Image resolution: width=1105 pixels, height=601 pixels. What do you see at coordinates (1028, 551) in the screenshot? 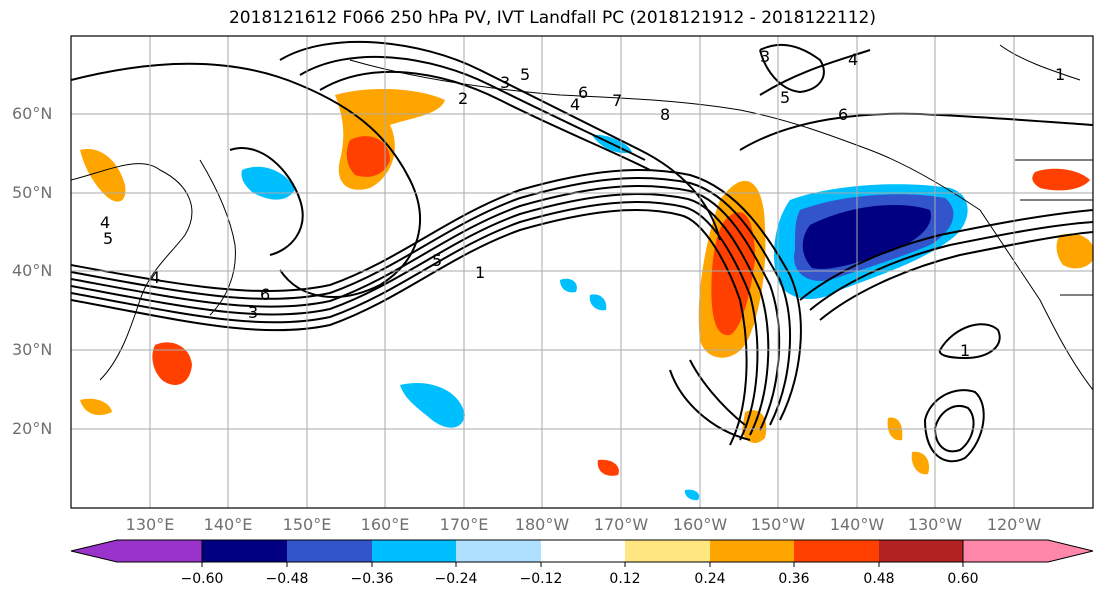
I see `colorbar-extend-max` at bounding box center [1028, 551].